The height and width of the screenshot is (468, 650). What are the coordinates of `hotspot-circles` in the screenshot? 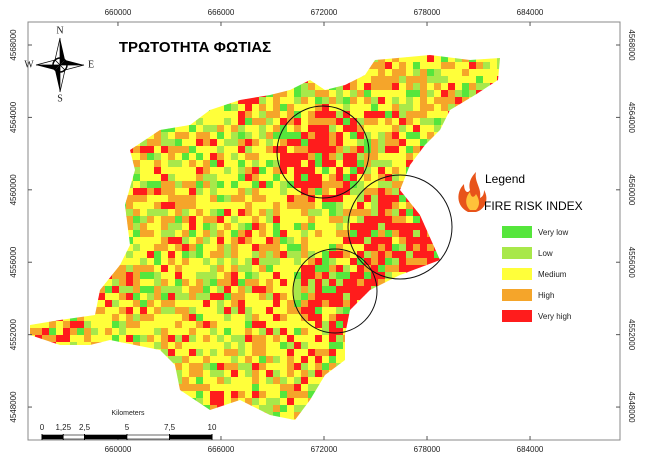 It's located at (364, 219).